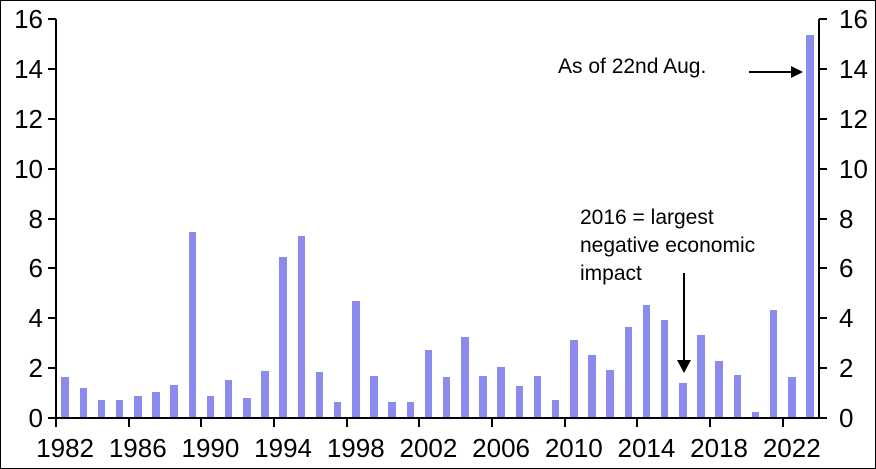  Describe the element at coordinates (28, 168) in the screenshot. I see `y-axis-left-tick-label: 10` at that location.